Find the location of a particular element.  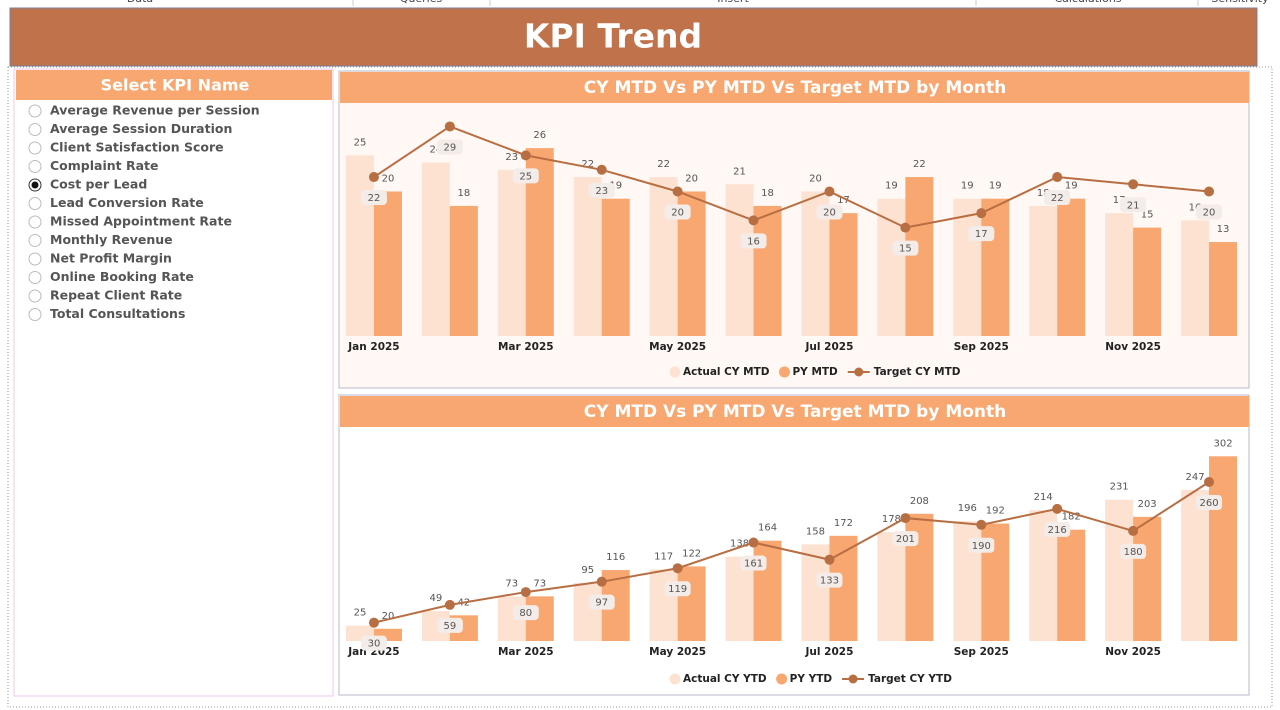

data-label: 231 is located at coordinates (1119, 487).